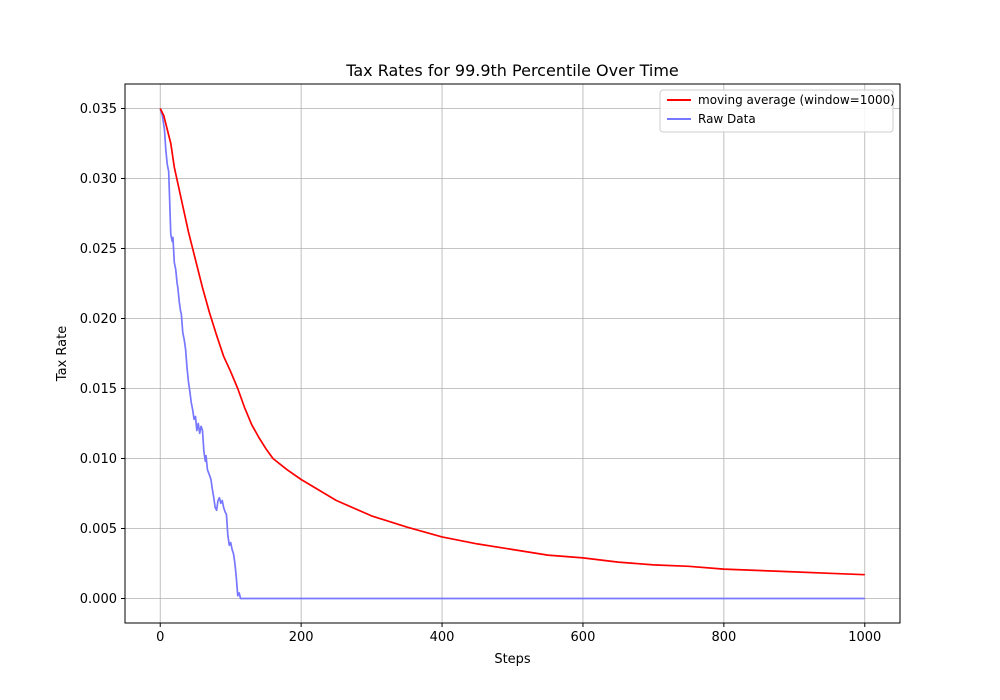 The height and width of the screenshot is (700, 1000). I want to click on legend-box, so click(776, 111).